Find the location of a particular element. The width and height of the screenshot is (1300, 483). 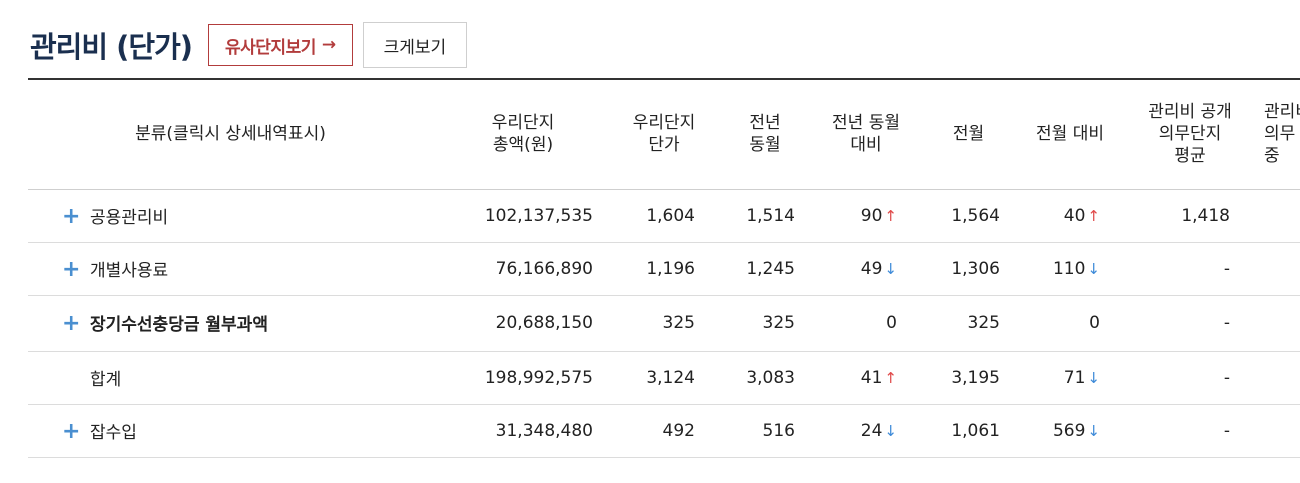

header-col-mom: 전월 대비 is located at coordinates (1070, 134).